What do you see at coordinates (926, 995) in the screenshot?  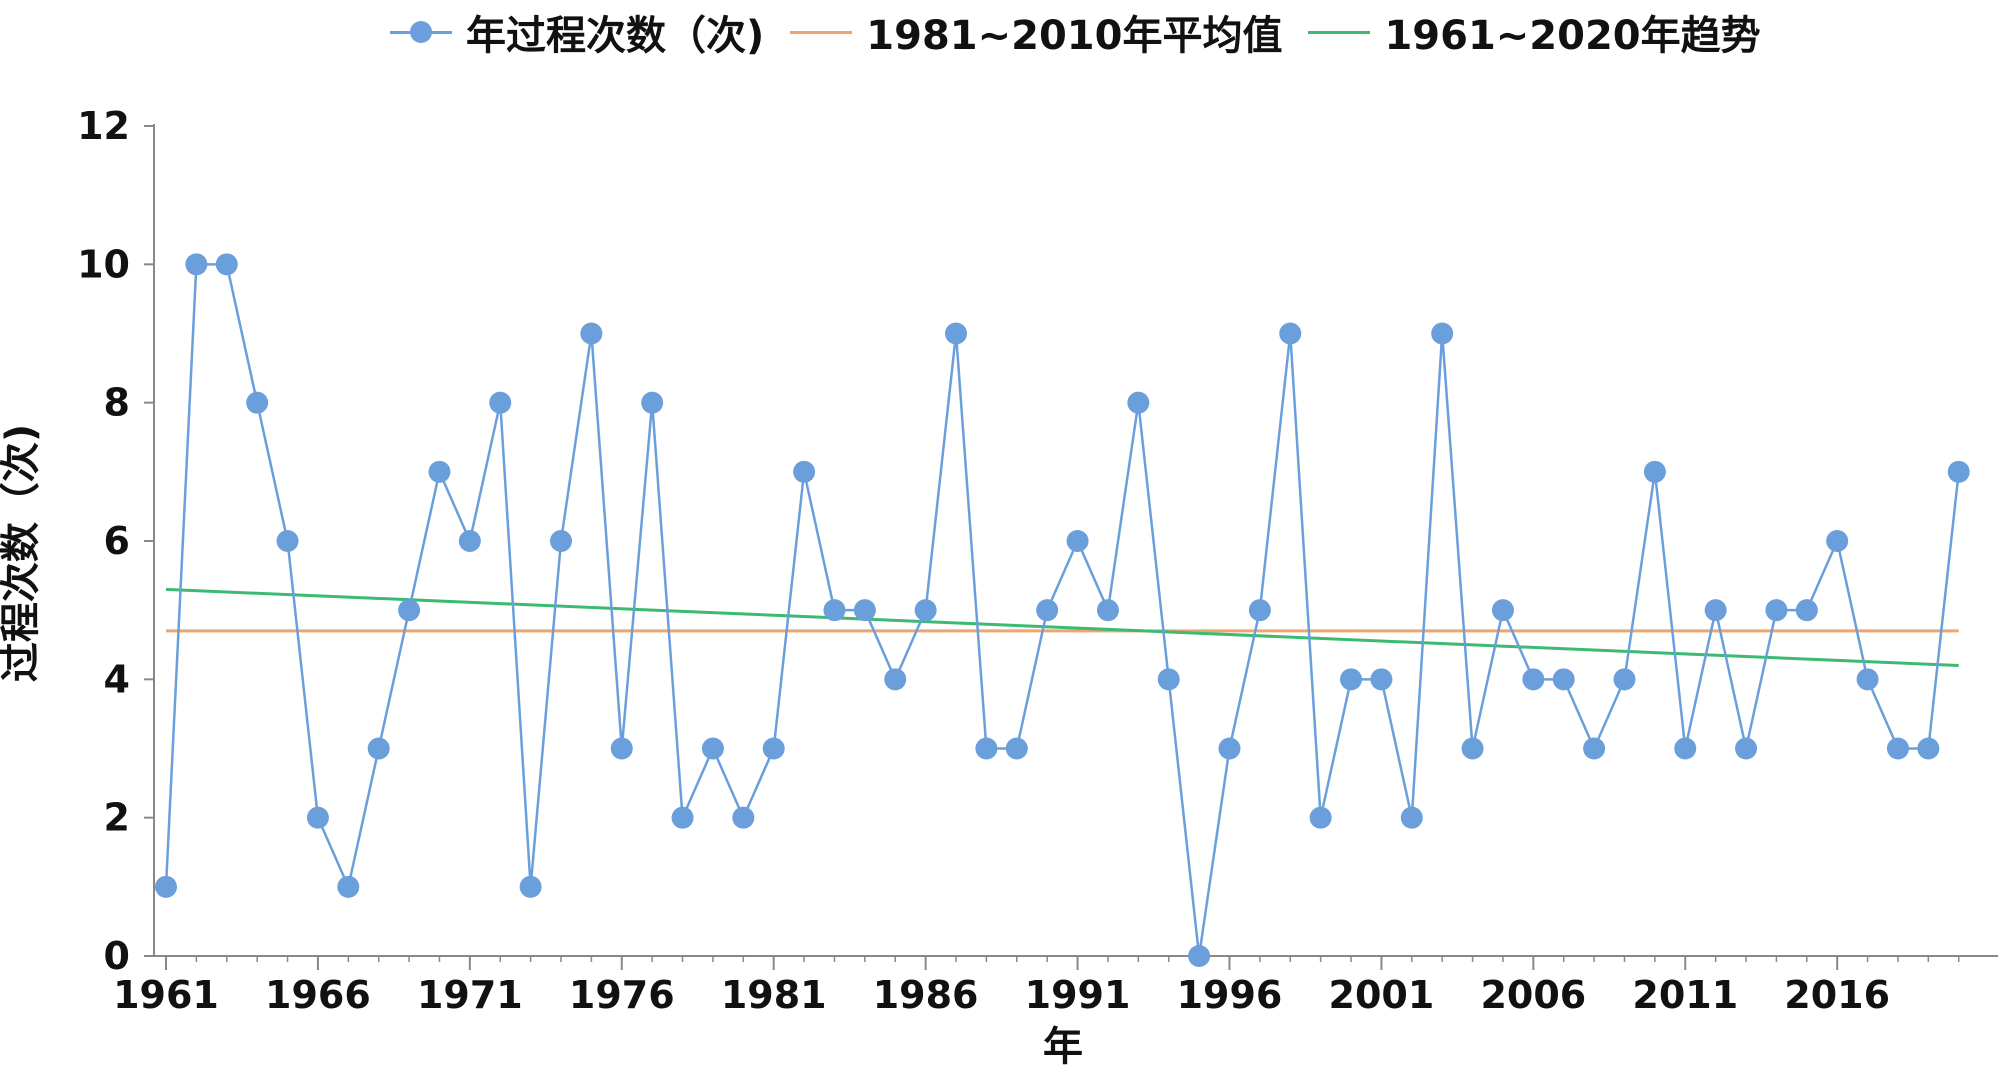 I see `x-tick-label: 1986` at bounding box center [926, 995].